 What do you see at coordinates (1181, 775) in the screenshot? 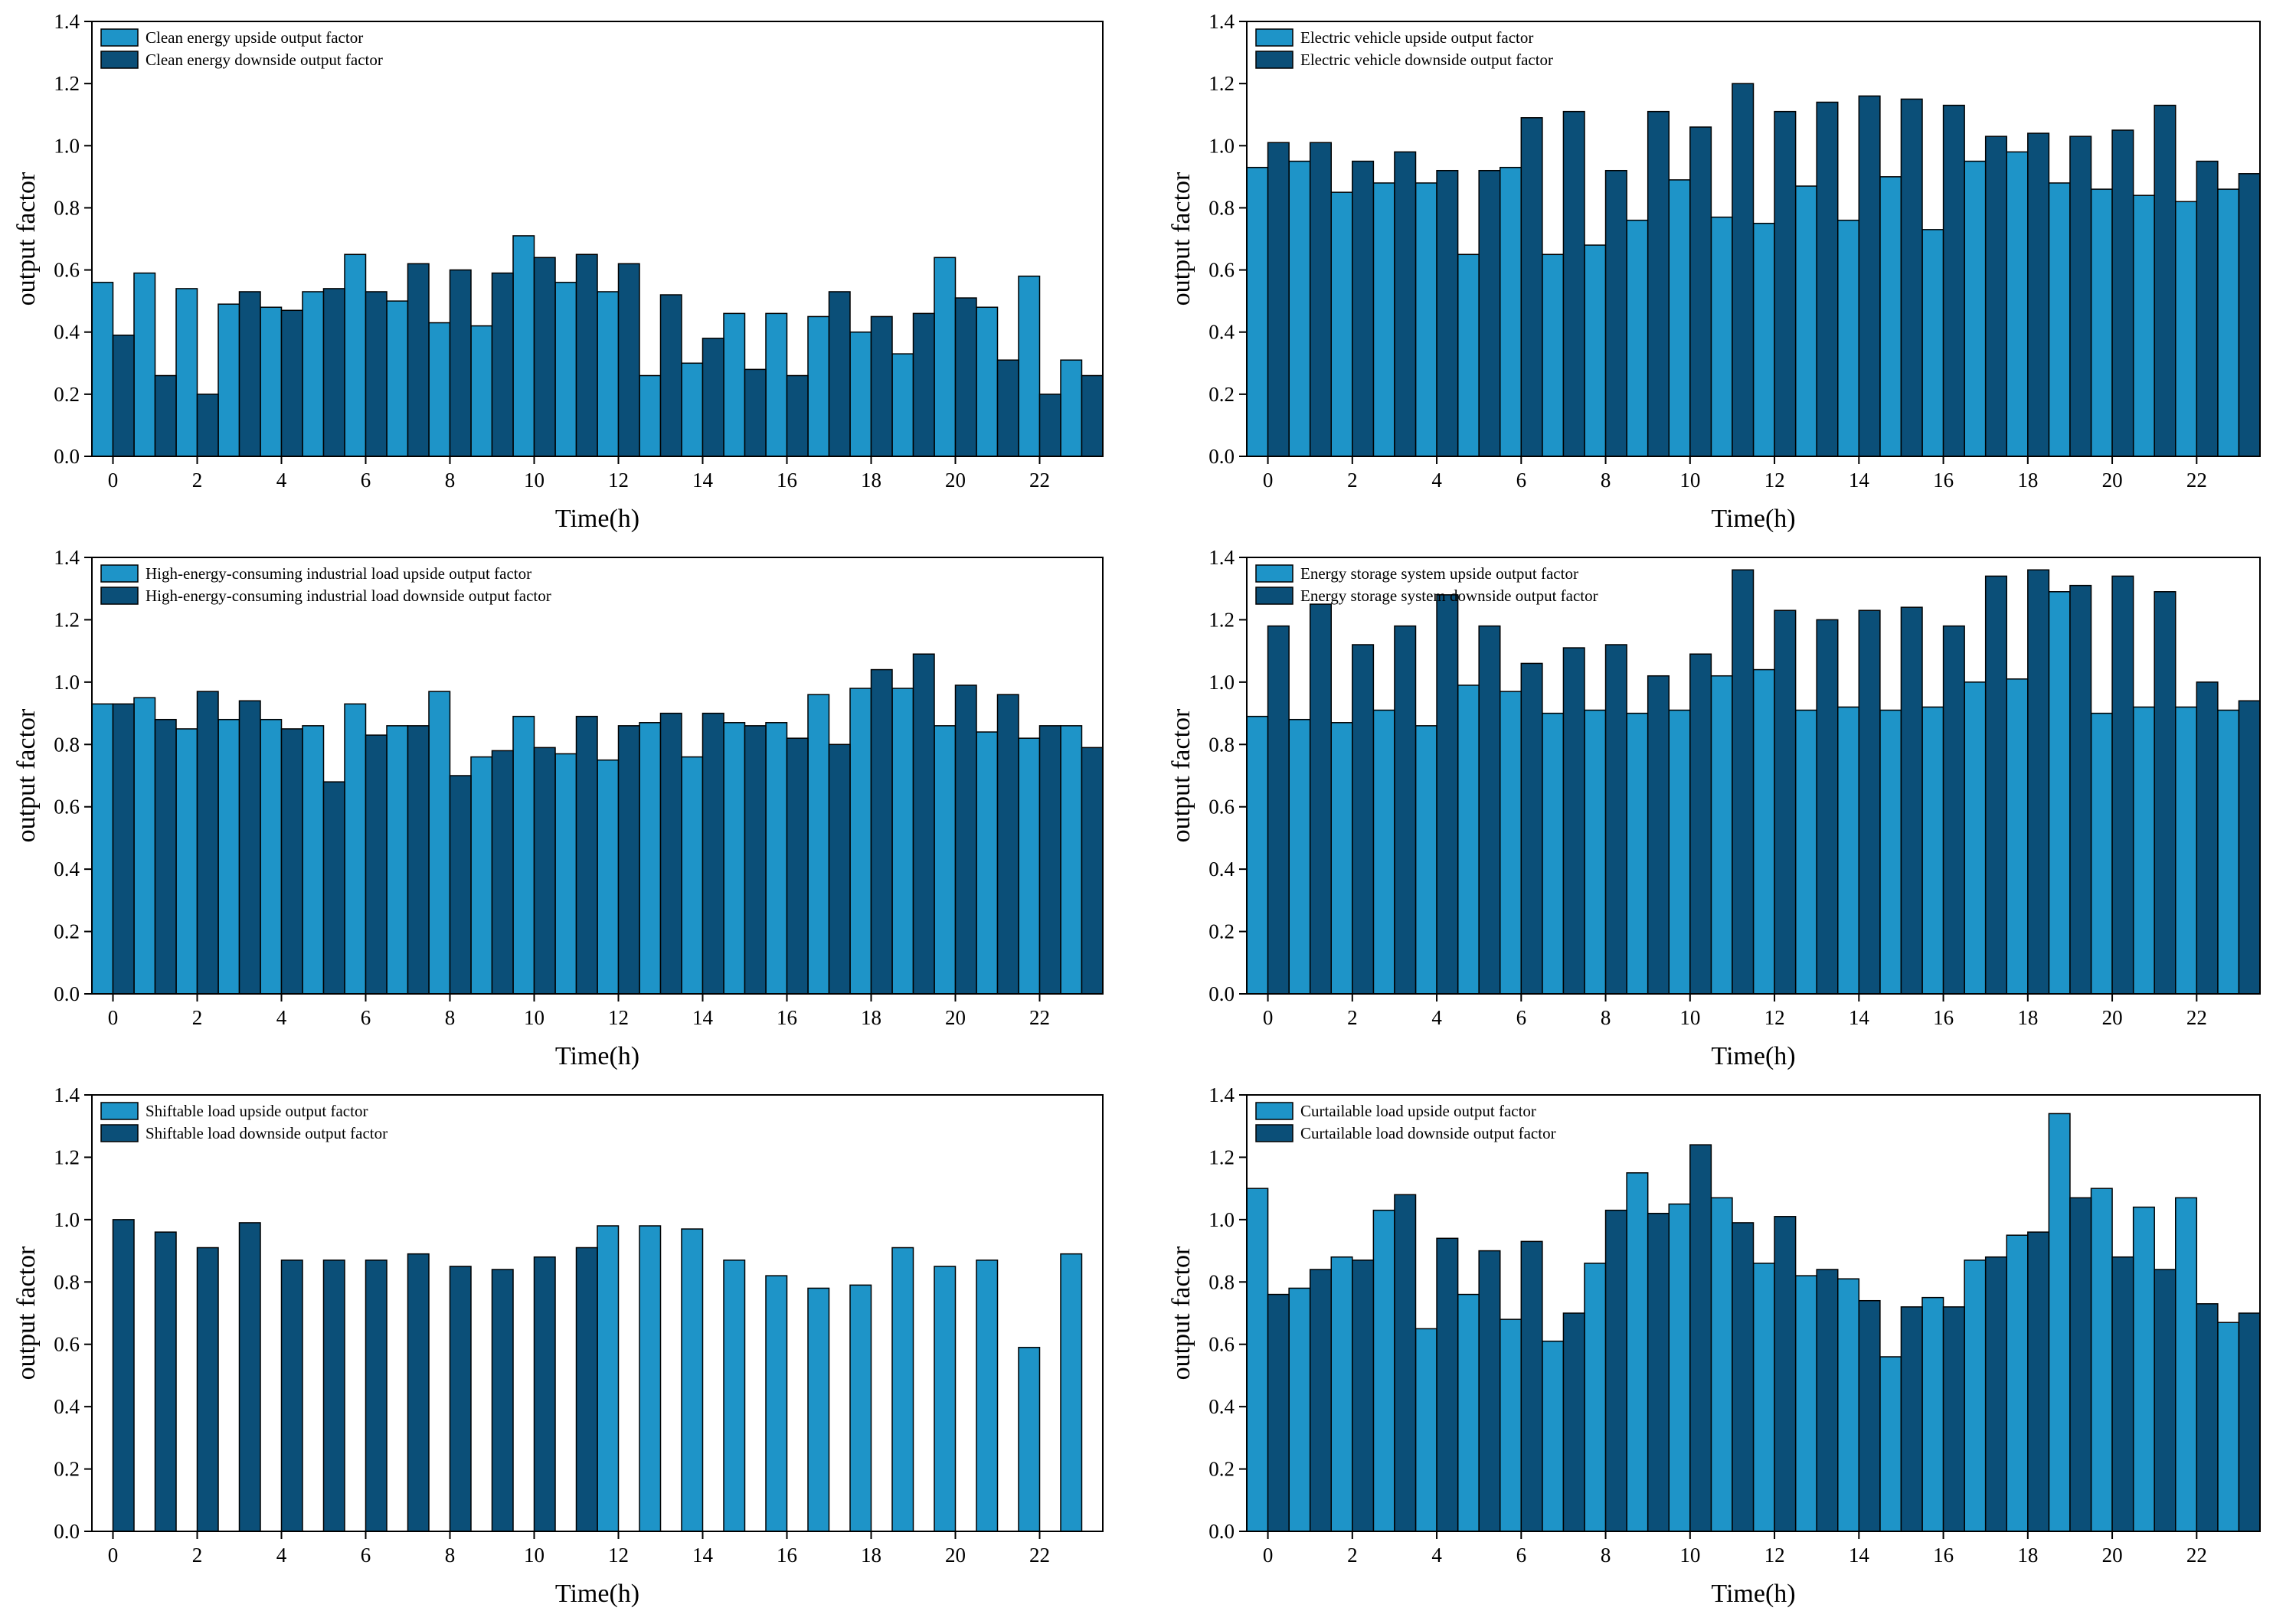
I see `y-axis-label: output factor` at bounding box center [1181, 775].